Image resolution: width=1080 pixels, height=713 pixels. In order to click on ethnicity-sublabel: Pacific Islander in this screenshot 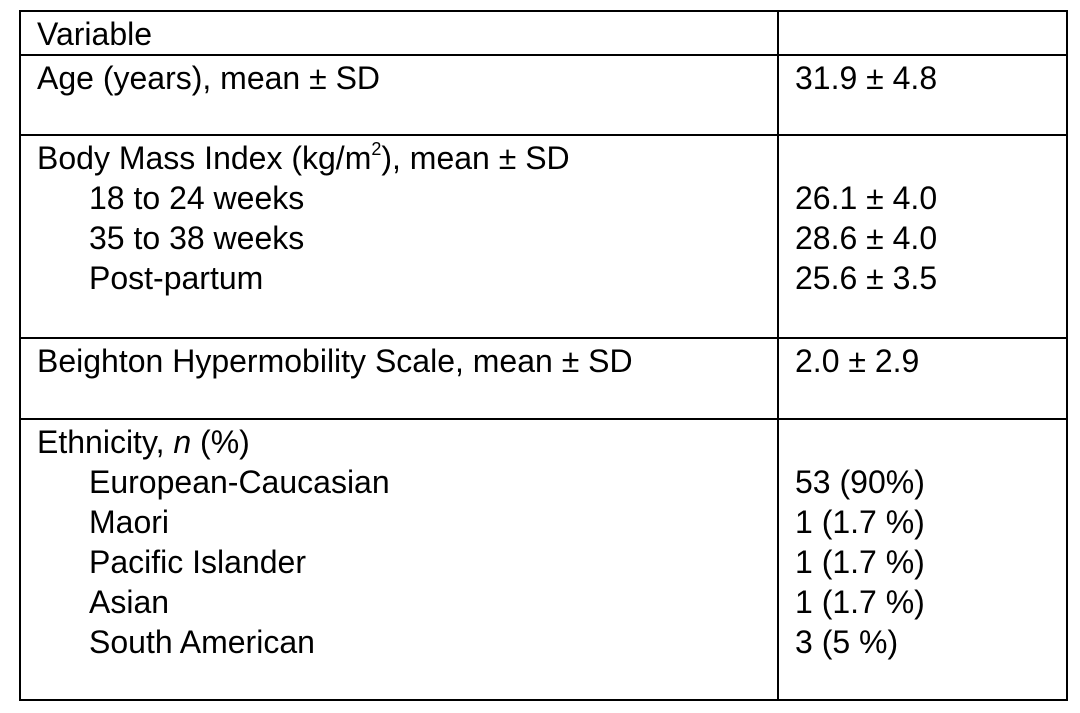, I will do `click(197, 562)`.